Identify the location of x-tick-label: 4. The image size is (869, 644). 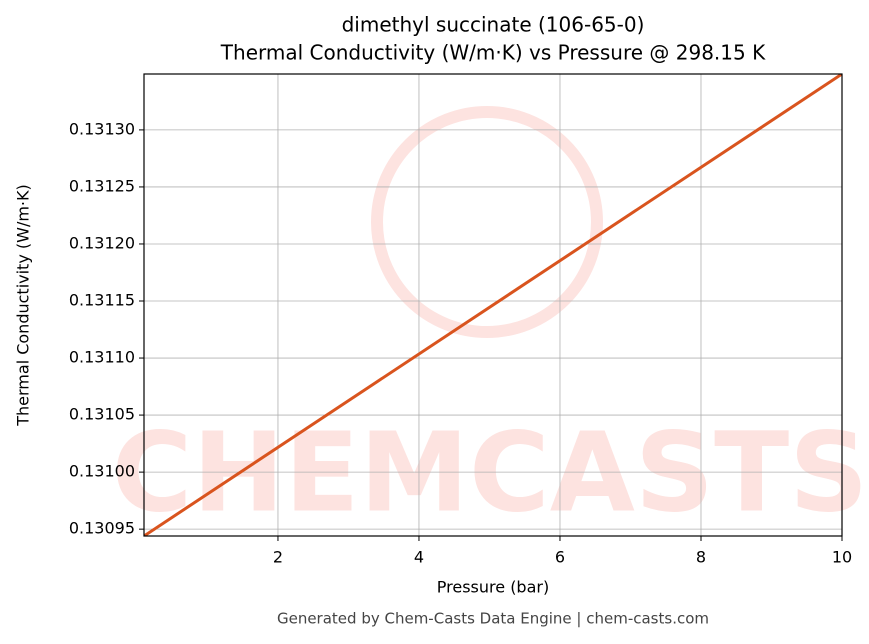
(419, 557).